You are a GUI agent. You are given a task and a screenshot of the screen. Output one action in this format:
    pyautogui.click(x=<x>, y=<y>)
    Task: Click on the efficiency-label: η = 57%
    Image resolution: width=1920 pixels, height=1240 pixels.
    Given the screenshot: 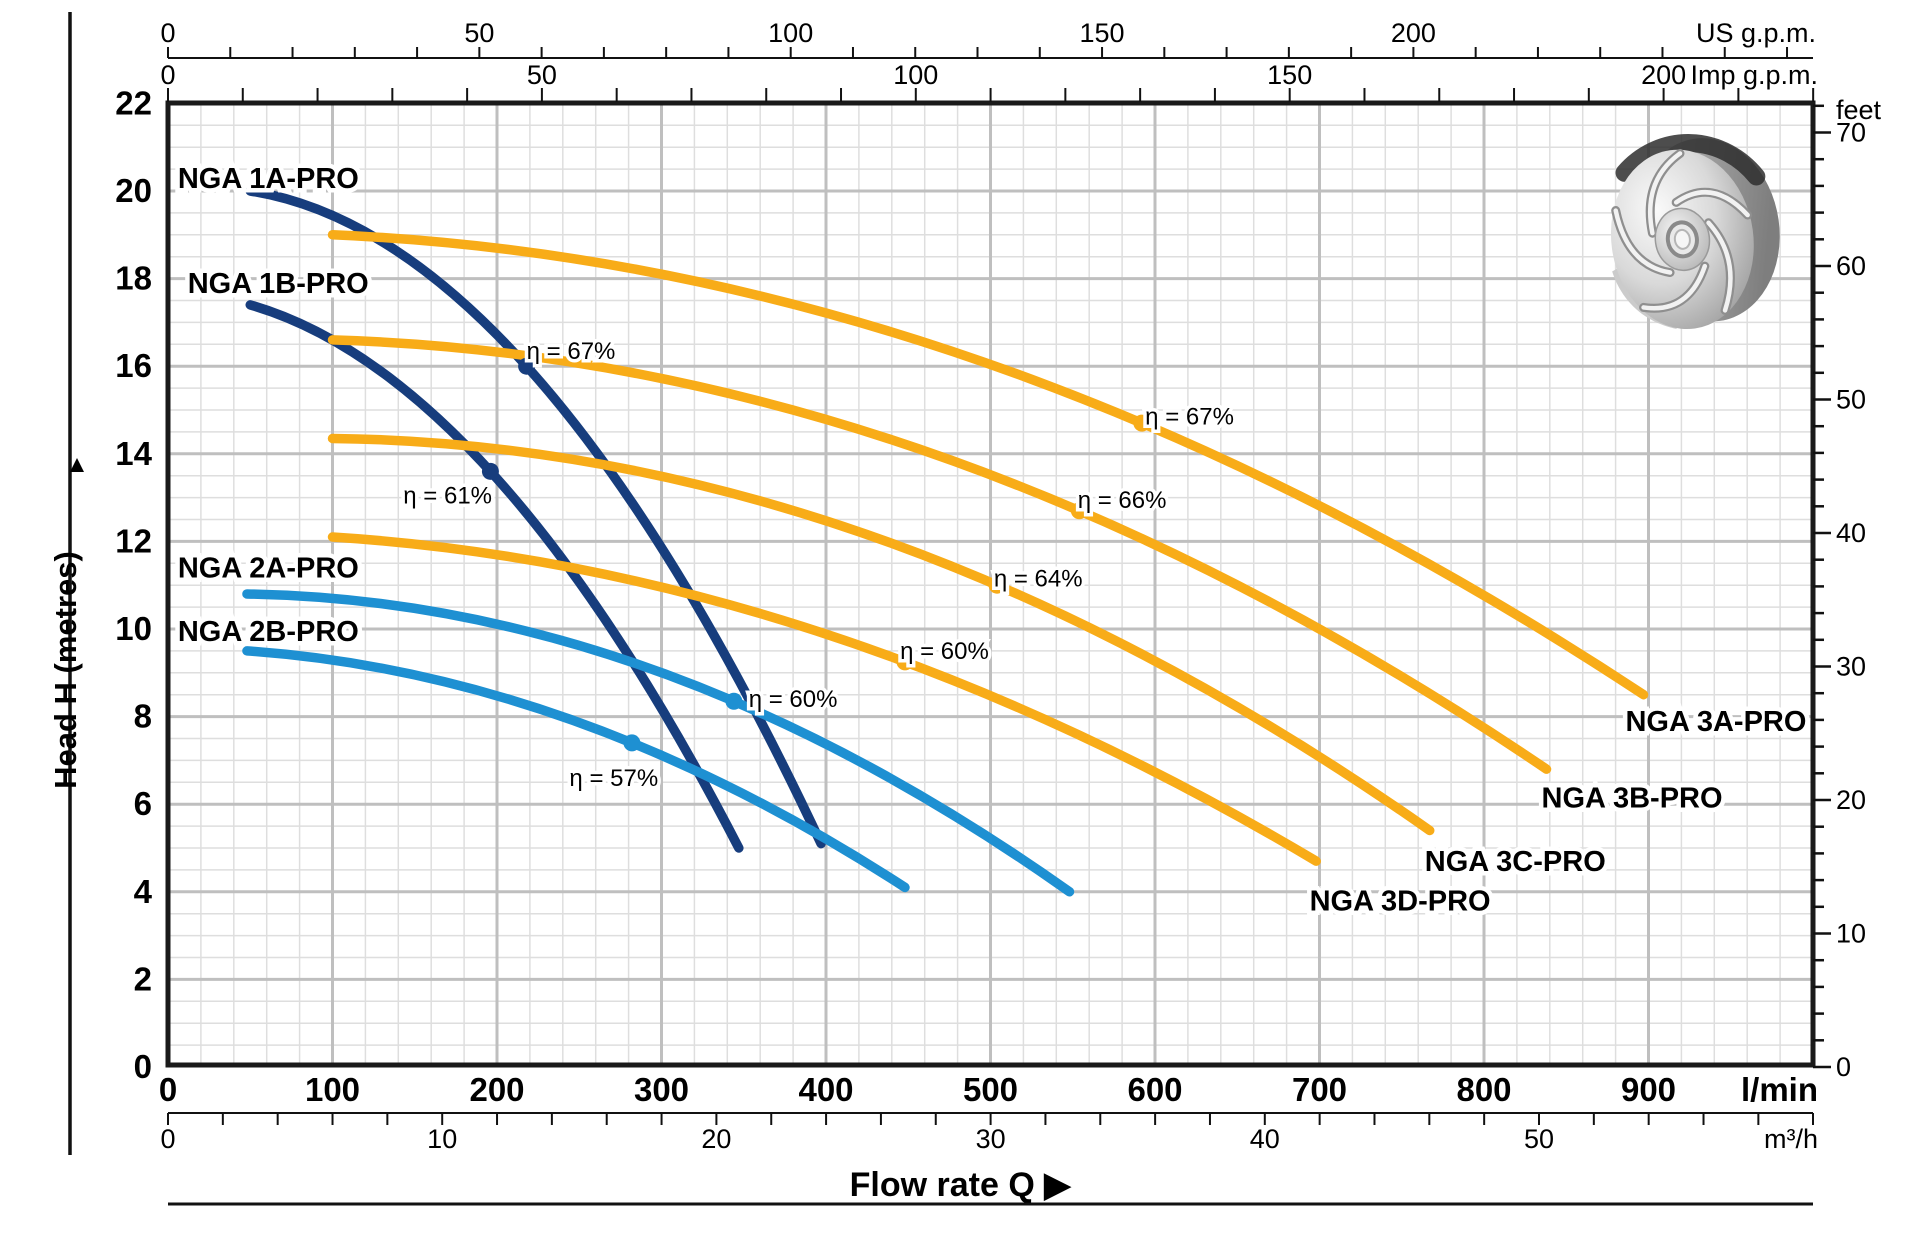 What is the action you would take?
    pyautogui.click(x=613, y=778)
    